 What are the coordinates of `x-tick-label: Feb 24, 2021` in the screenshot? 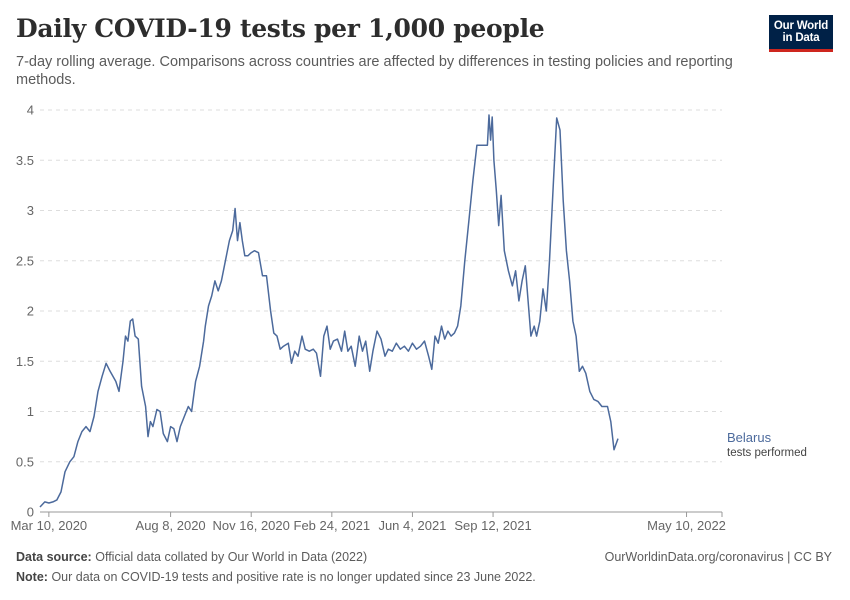 It's located at (332, 525).